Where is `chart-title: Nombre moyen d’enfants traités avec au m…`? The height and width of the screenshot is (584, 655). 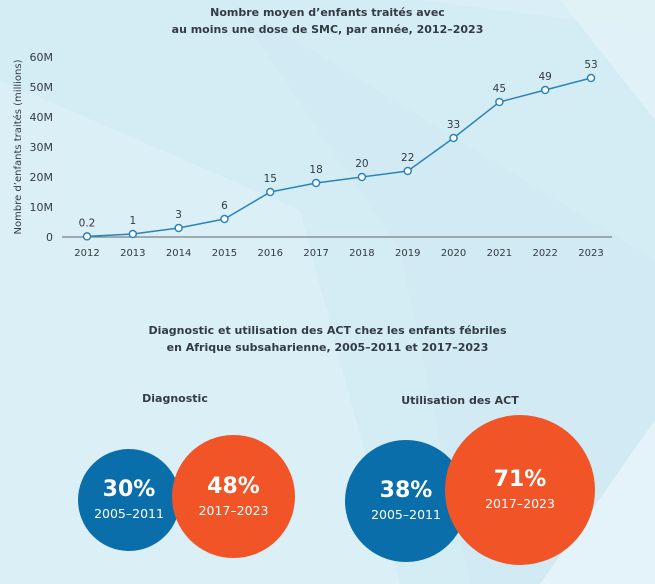
chart-title: Nombre moyen d’enfants traités avec au m… is located at coordinates (327, 21).